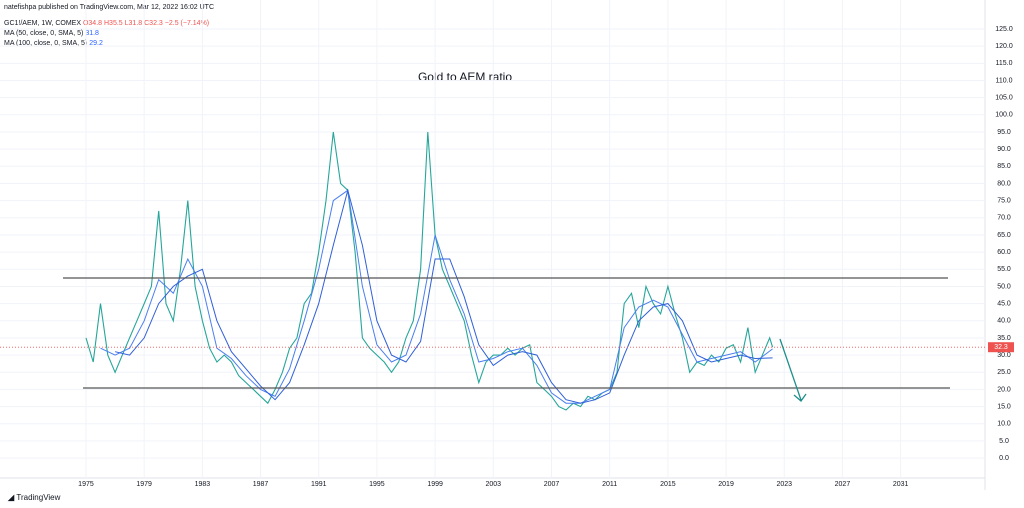  I want to click on y-tick-label: 40.0, so click(1004, 321).